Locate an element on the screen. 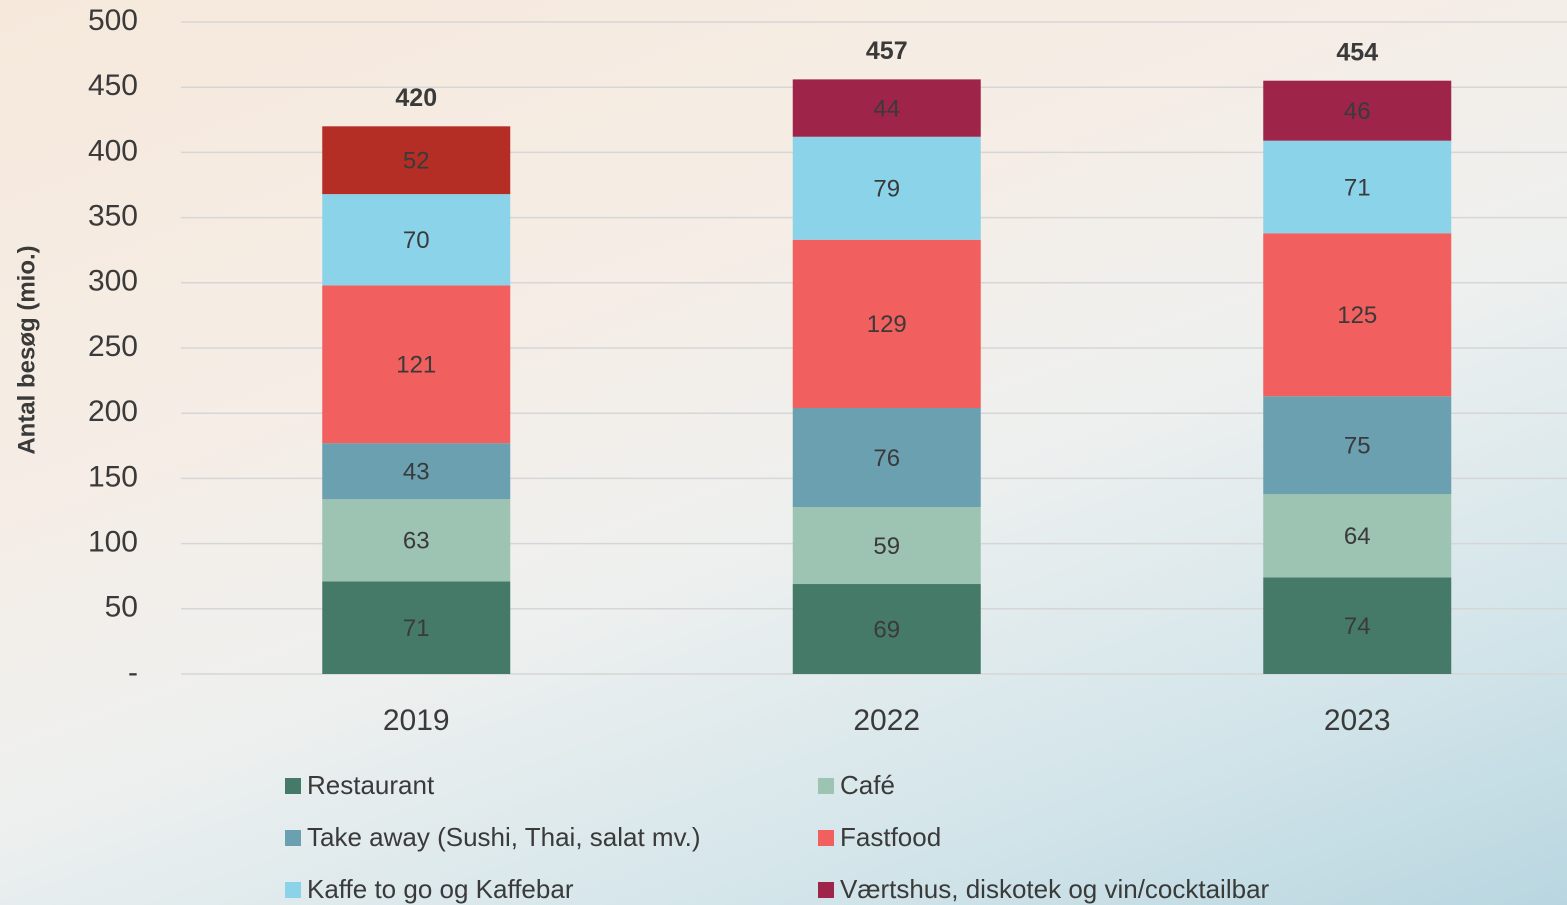 The height and width of the screenshot is (905, 1567). data-label: 64 is located at coordinates (1357, 536).